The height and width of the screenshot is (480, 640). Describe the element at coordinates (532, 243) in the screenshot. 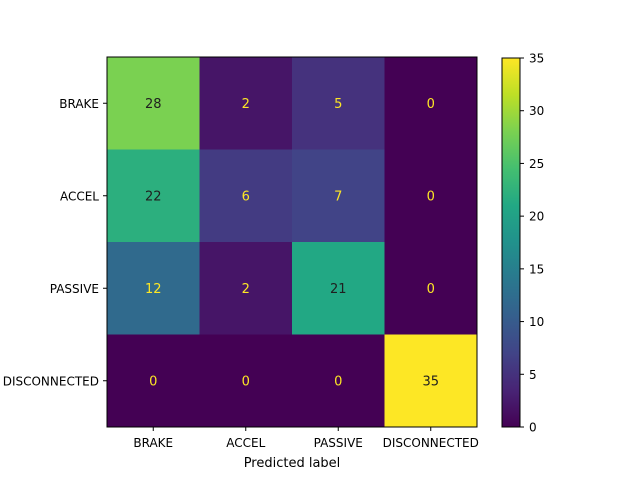

I see `colorbar-ticks: 0 5 10 15 20 25 30 35` at that location.